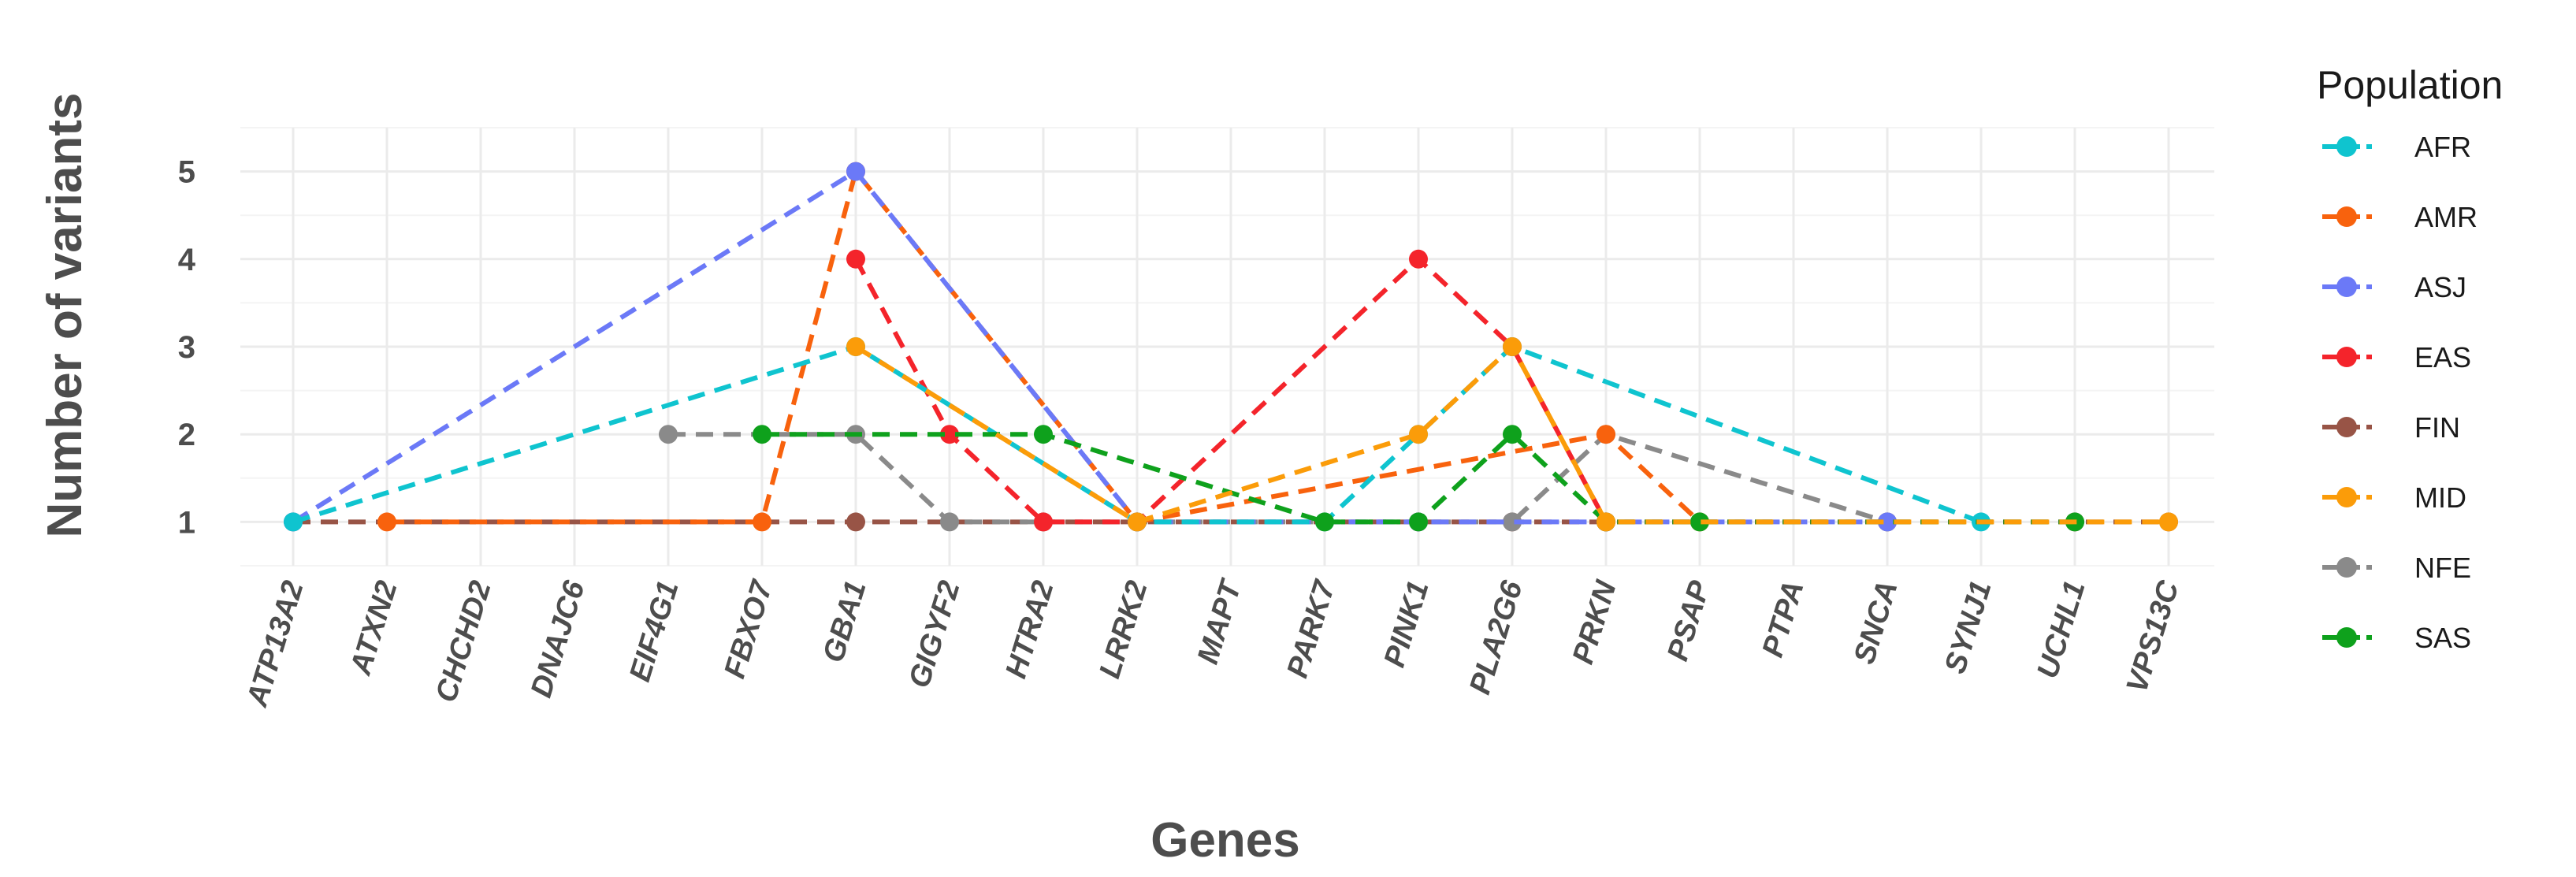  Describe the element at coordinates (65, 314) in the screenshot. I see `y-axis-title: Number of variants` at that location.